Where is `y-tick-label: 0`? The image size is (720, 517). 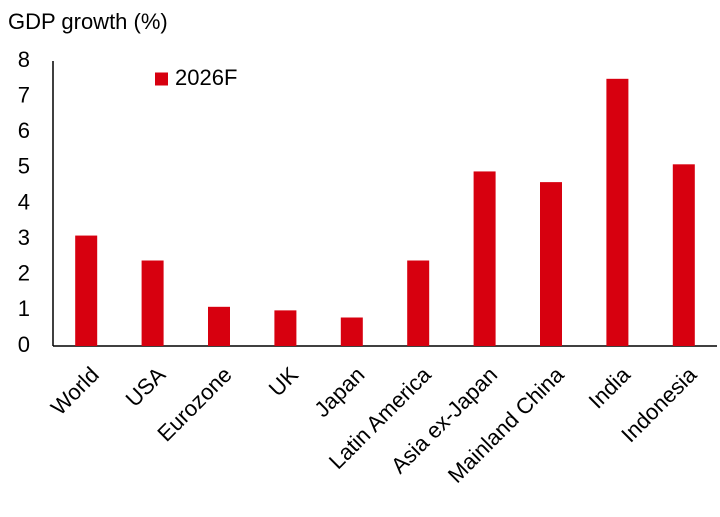
y-tick-label: 0 is located at coordinates (24, 344).